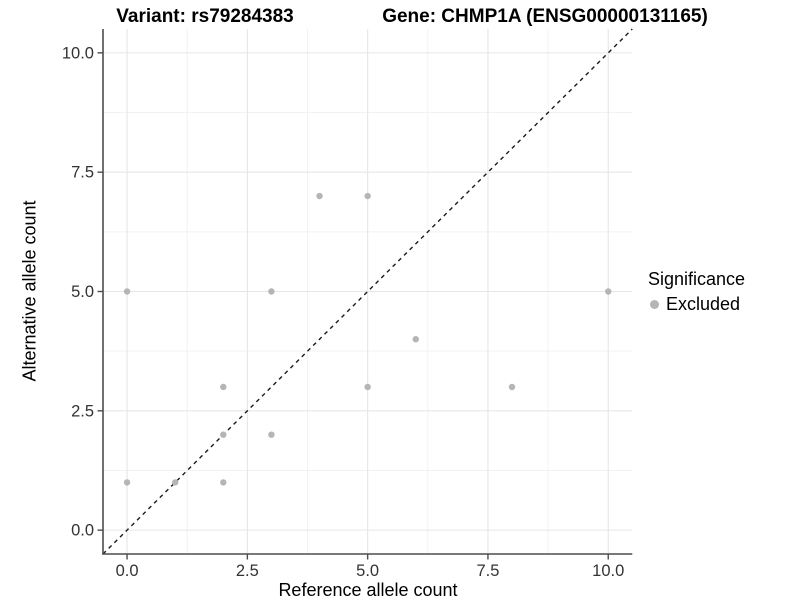 The width and height of the screenshot is (800, 600). What do you see at coordinates (697, 279) in the screenshot?
I see `legend-title: Significance` at bounding box center [697, 279].